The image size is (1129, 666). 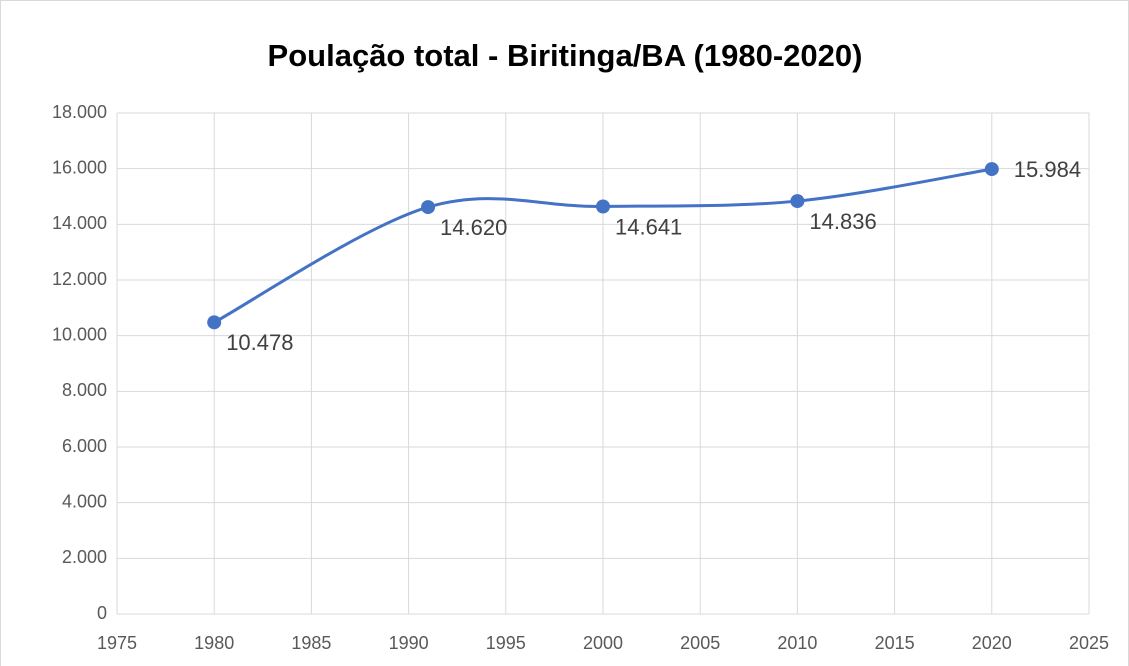 I want to click on x-tick-label: 2000, so click(x=603, y=643).